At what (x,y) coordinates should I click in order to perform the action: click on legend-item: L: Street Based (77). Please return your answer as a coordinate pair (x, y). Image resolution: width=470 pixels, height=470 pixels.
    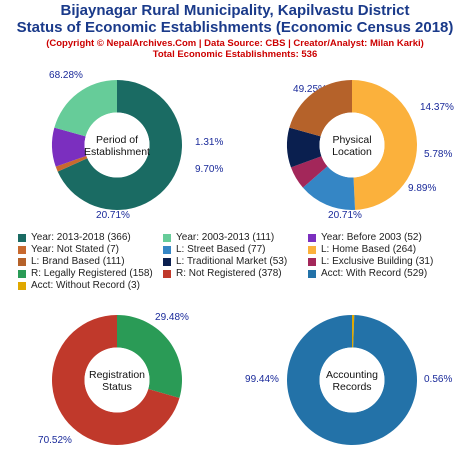
    Looking at the image, I should click on (235, 250).